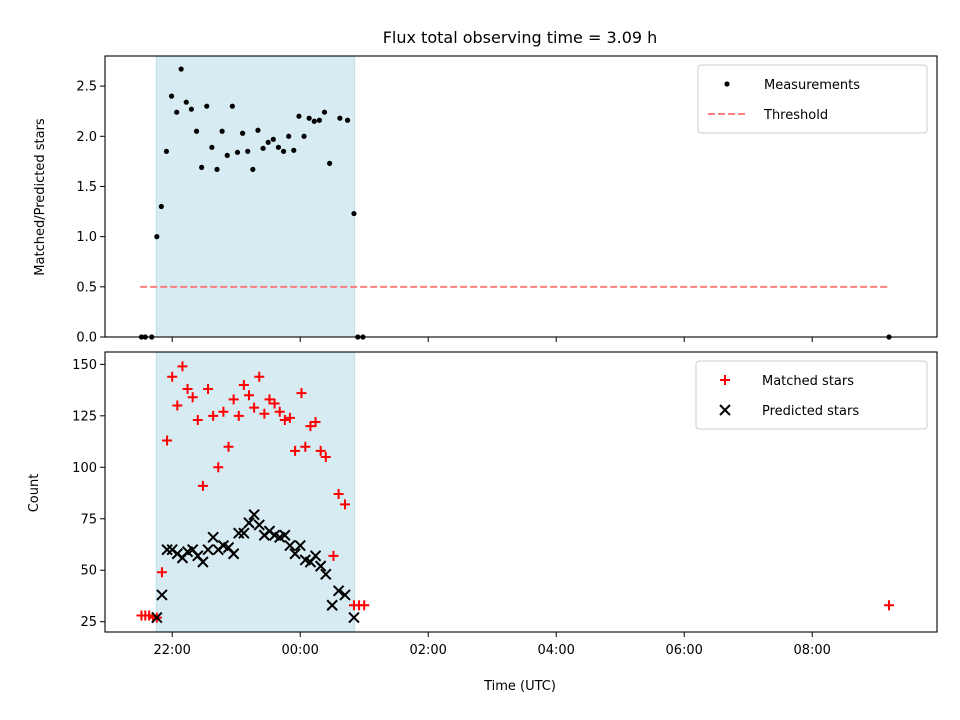  Describe the element at coordinates (727, 84) in the screenshot. I see `legend-dot-marker` at that location.